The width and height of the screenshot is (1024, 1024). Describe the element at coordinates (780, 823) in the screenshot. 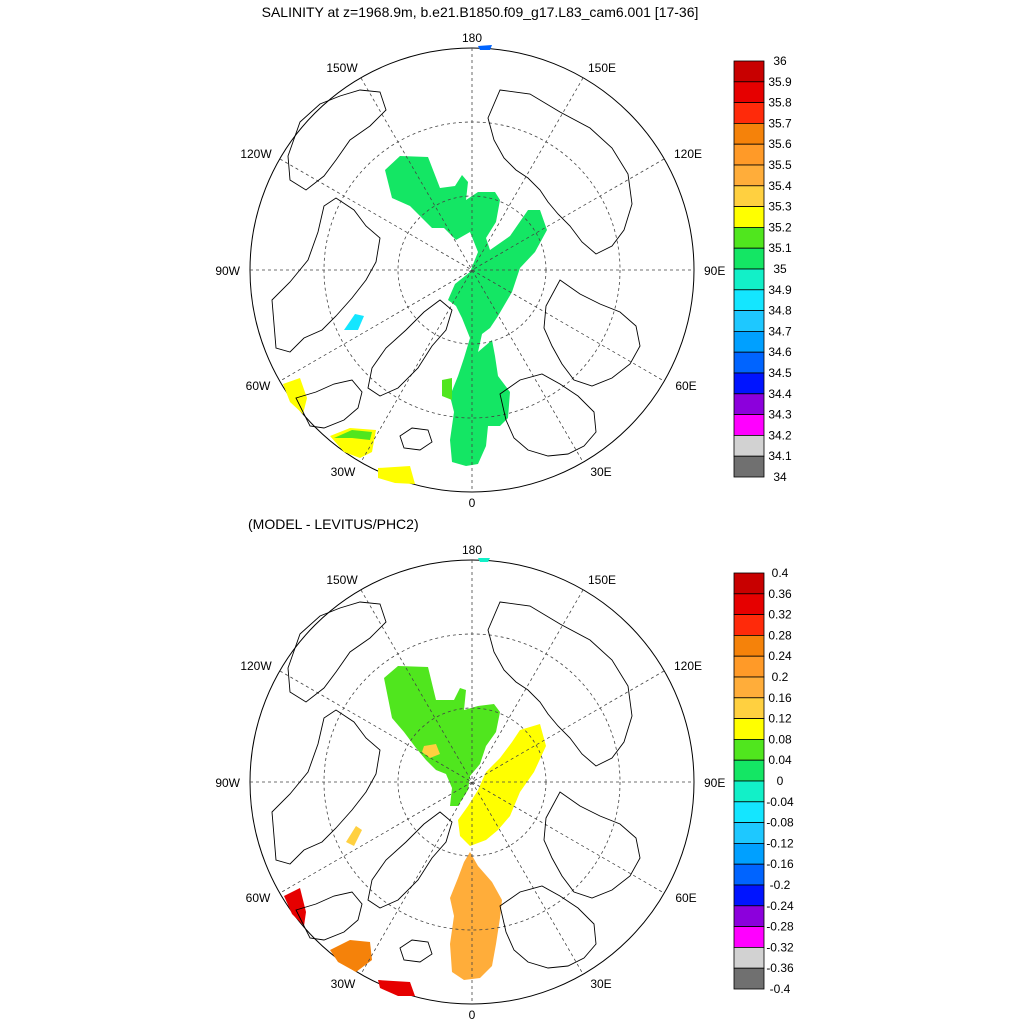

I see `bottom-colorbar-label: -0.08` at that location.